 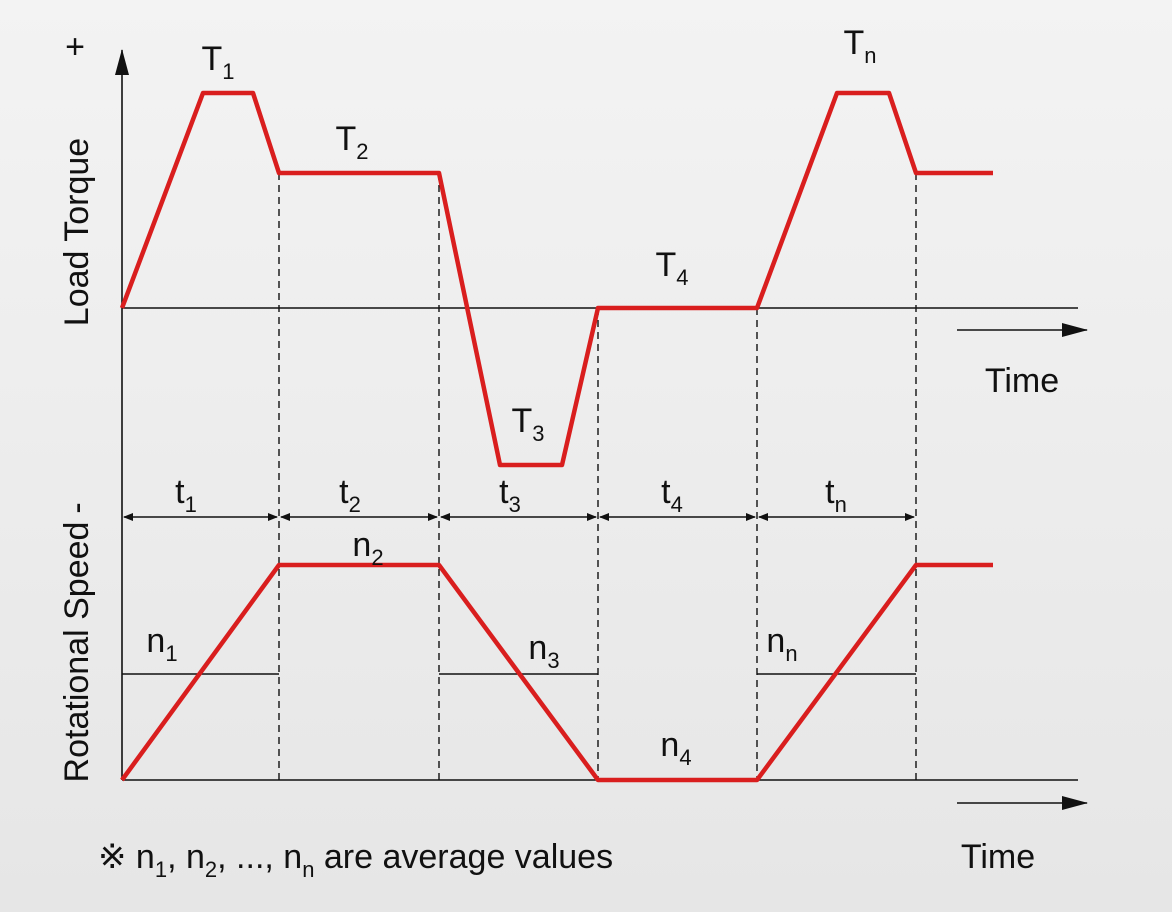 I want to click on footnote: ※ n1, n2, ..., nn are average values, so click(x=355, y=860).